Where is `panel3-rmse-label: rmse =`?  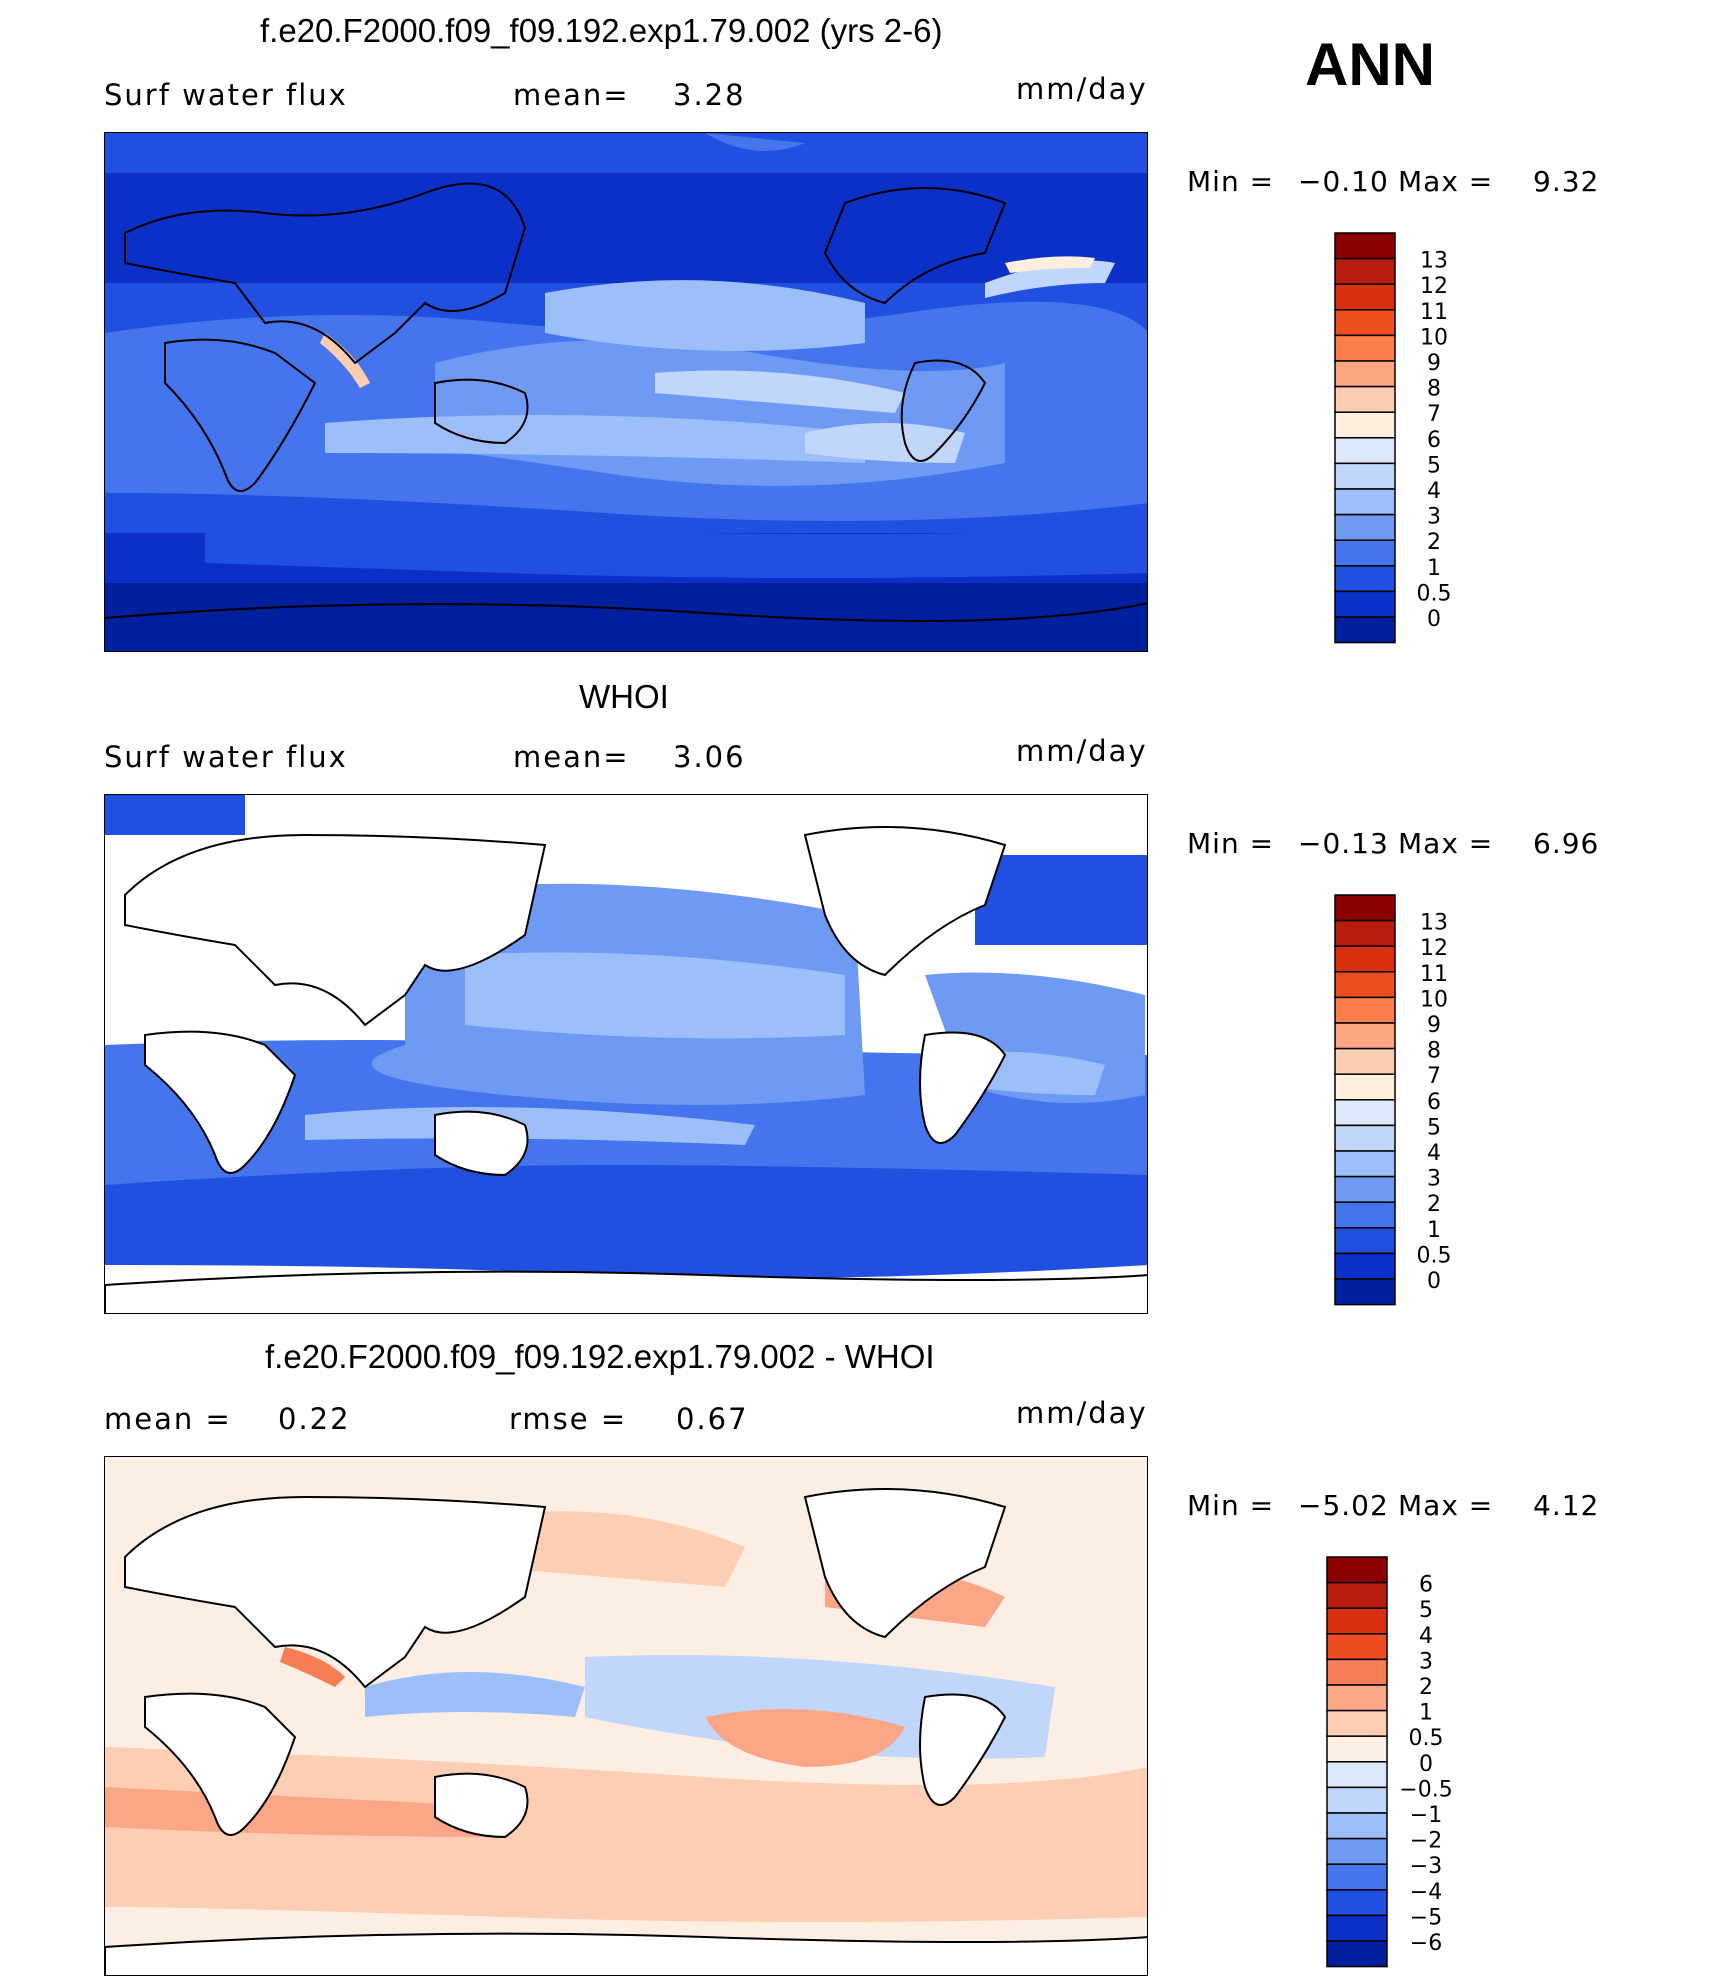
panel3-rmse-label: rmse = is located at coordinates (568, 1419).